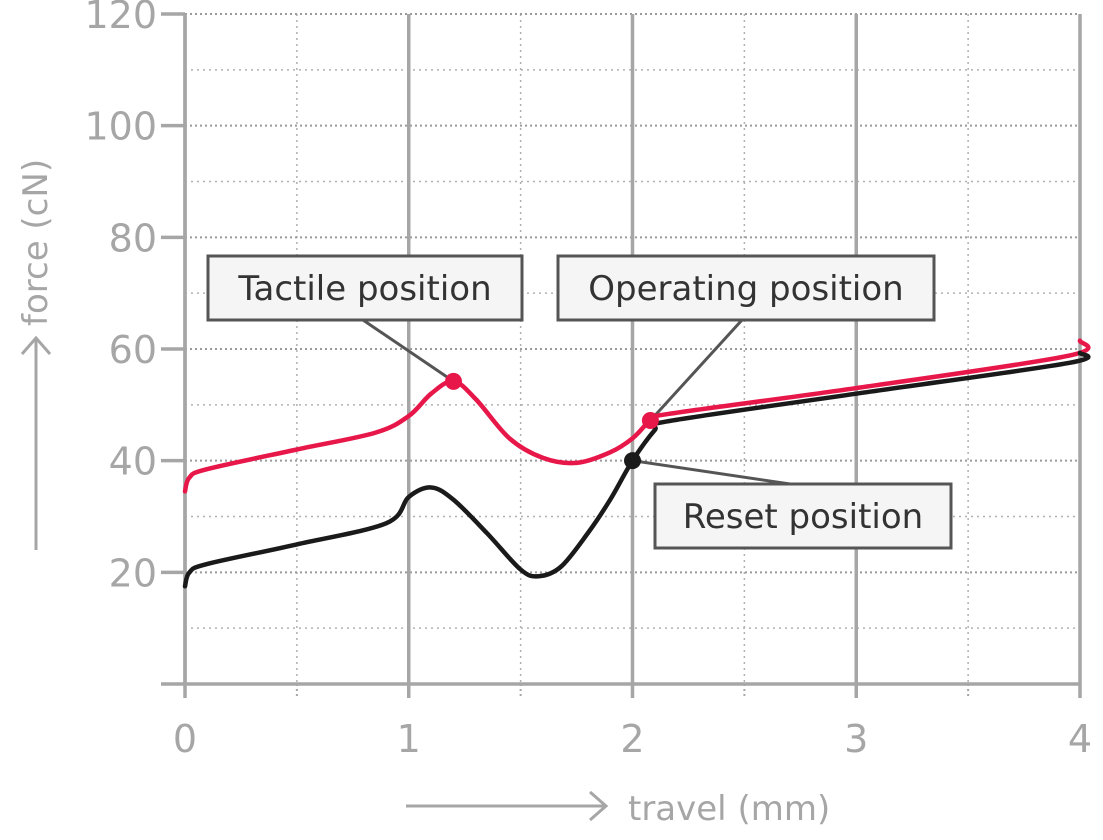 The width and height of the screenshot is (1103, 840). What do you see at coordinates (133, 350) in the screenshot?
I see `y-tick-label: 60` at bounding box center [133, 350].